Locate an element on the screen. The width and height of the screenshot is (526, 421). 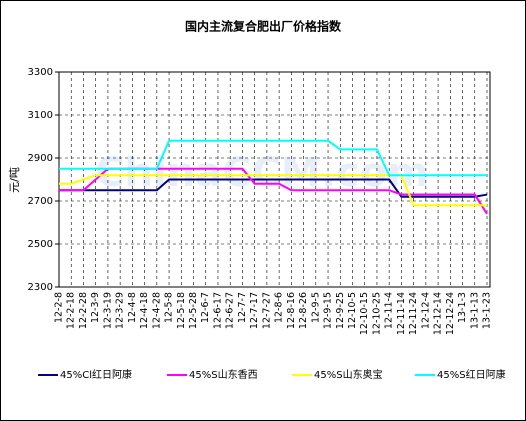
y-tick-label: 3300 is located at coordinates (40, 72).